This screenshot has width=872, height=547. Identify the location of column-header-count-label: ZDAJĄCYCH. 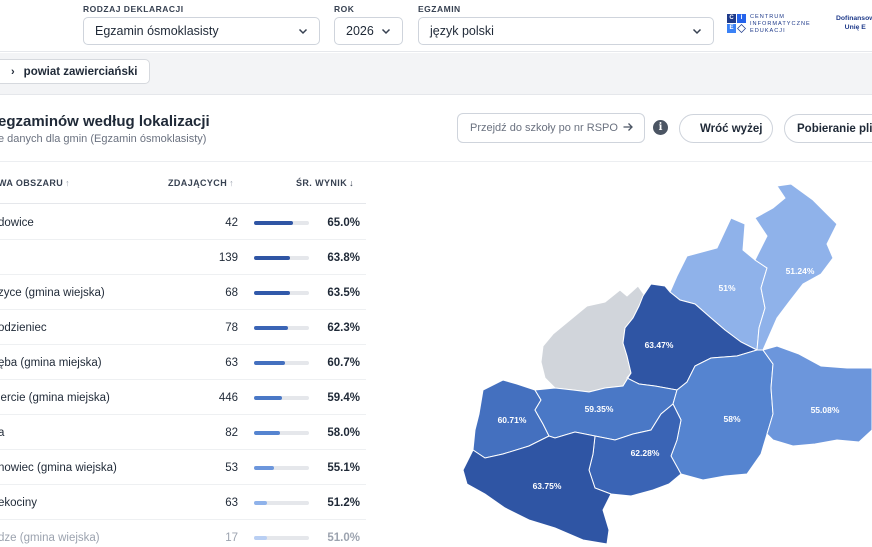
(198, 183).